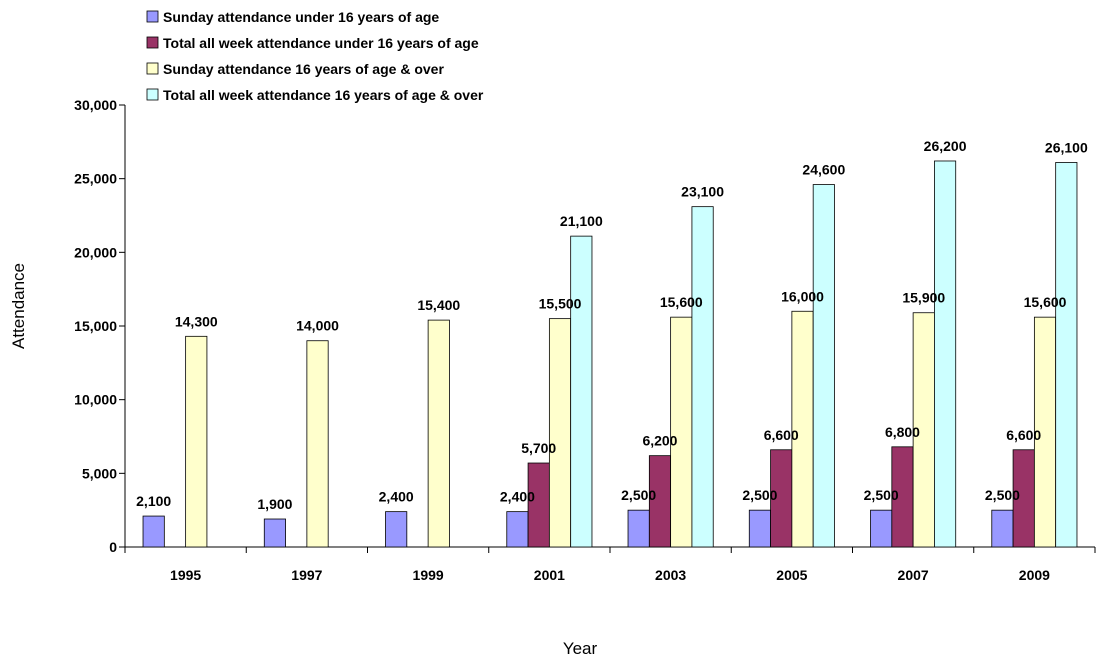  Describe the element at coordinates (791, 575) in the screenshot. I see `x-tick-label: 2005` at that location.